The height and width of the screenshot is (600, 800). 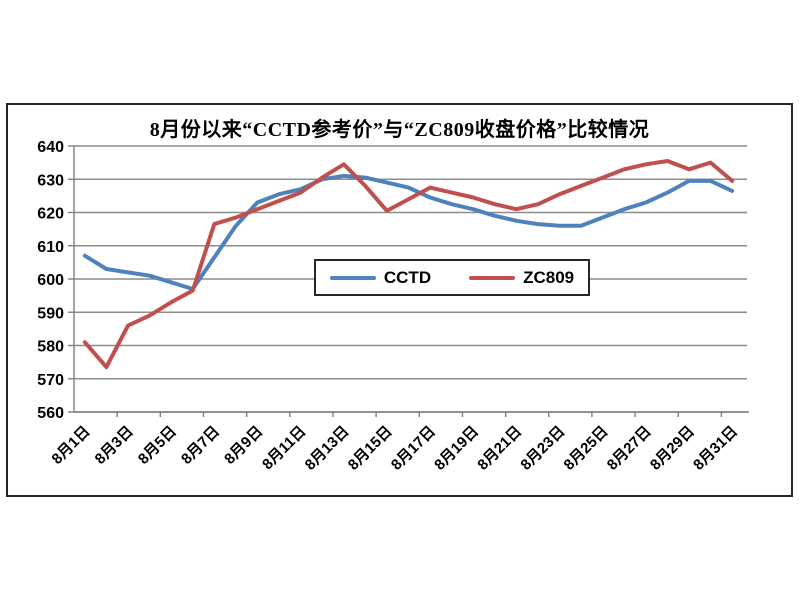 What do you see at coordinates (327, 448) in the screenshot?
I see `x-axis-label-8月13日: 8月13日` at bounding box center [327, 448].